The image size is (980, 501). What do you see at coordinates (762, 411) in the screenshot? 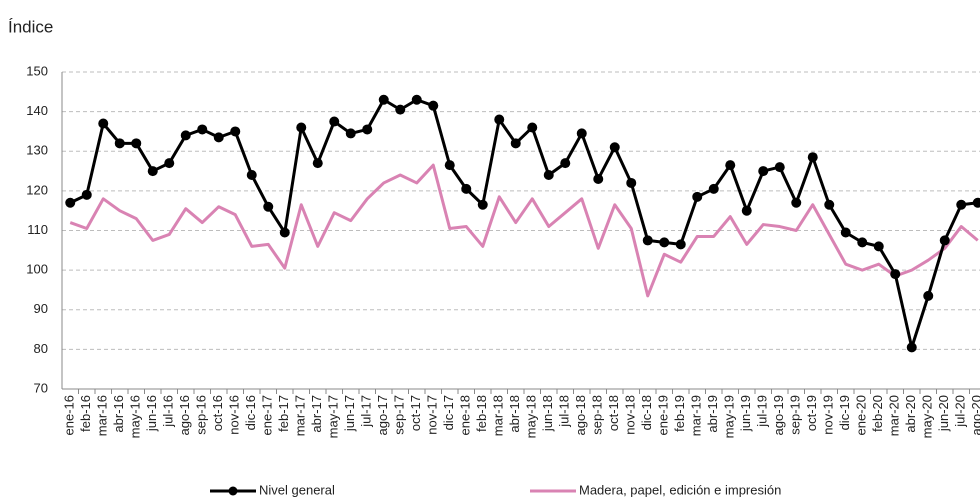
I see `x-tick-label: jul-19` at bounding box center [762, 411].